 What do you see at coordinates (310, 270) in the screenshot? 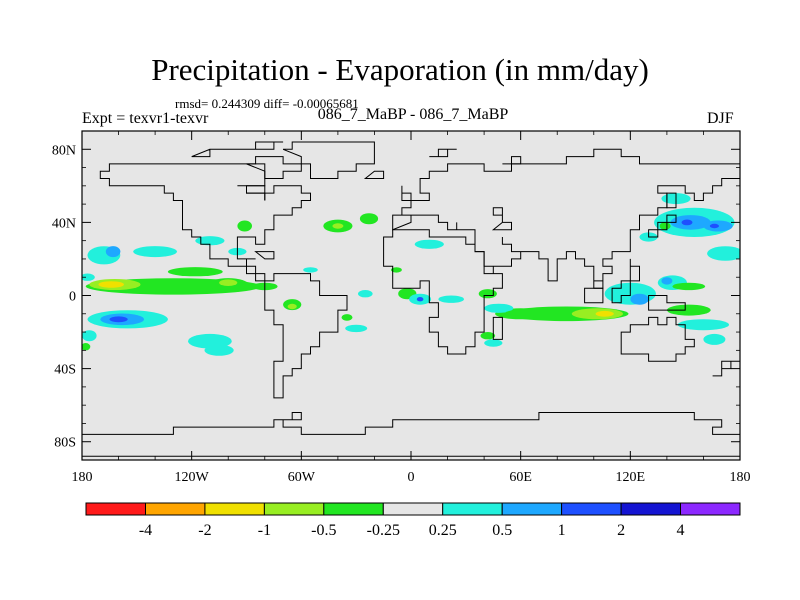
I see `field-n-atlantic-cyan` at bounding box center [310, 270].